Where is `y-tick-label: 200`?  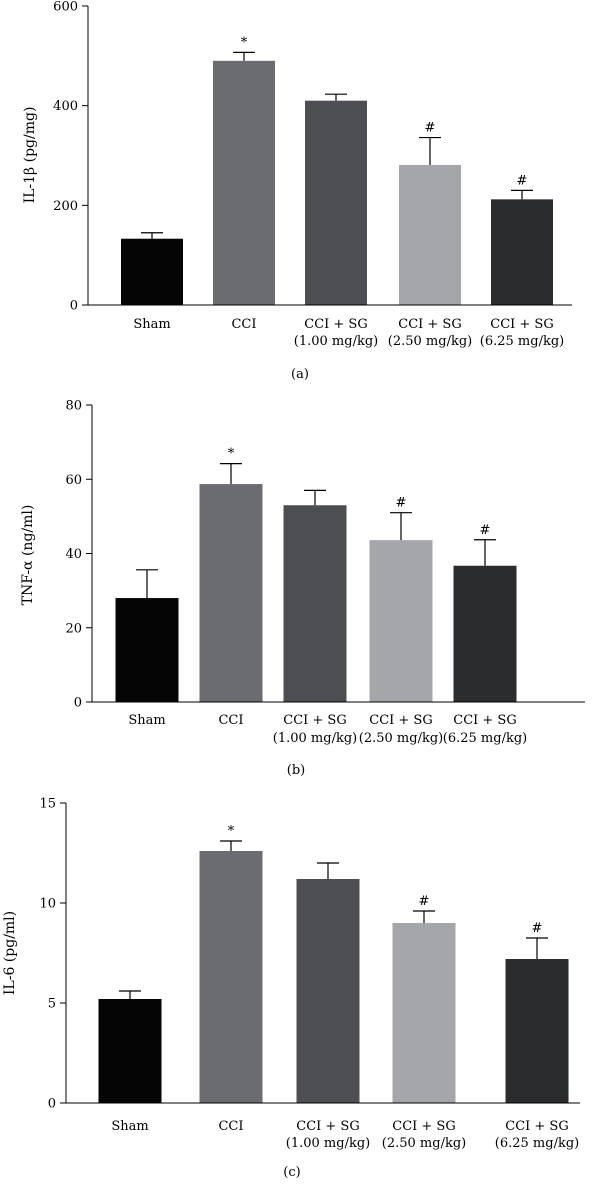 y-tick-label: 200 is located at coordinates (65, 206).